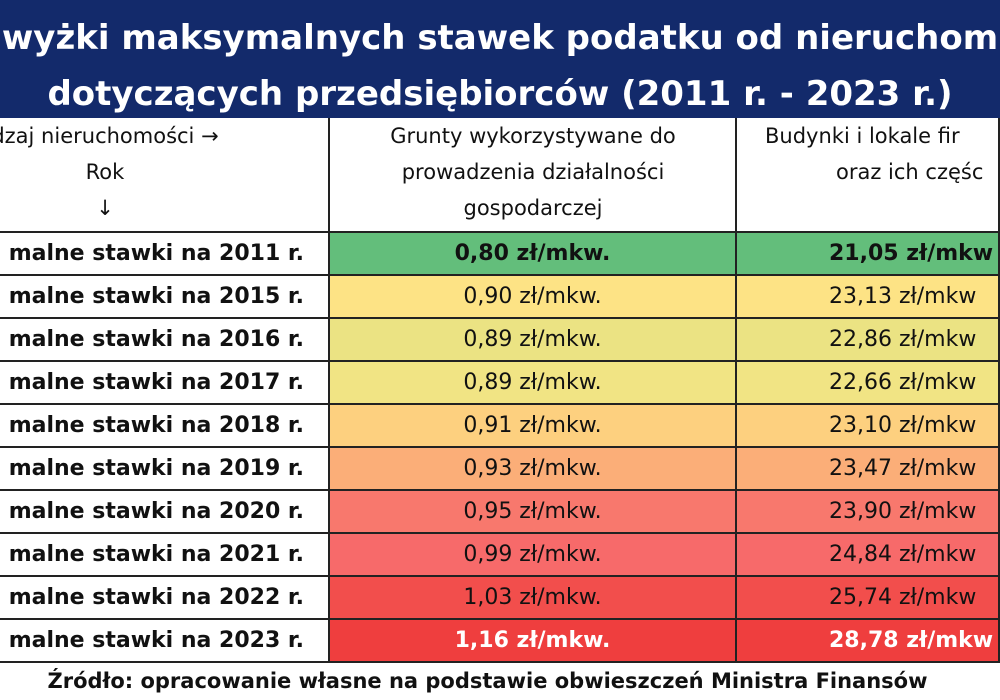  Describe the element at coordinates (165, 383) in the screenshot. I see `table-cell: malne stawki na 2017 r.` at that location.